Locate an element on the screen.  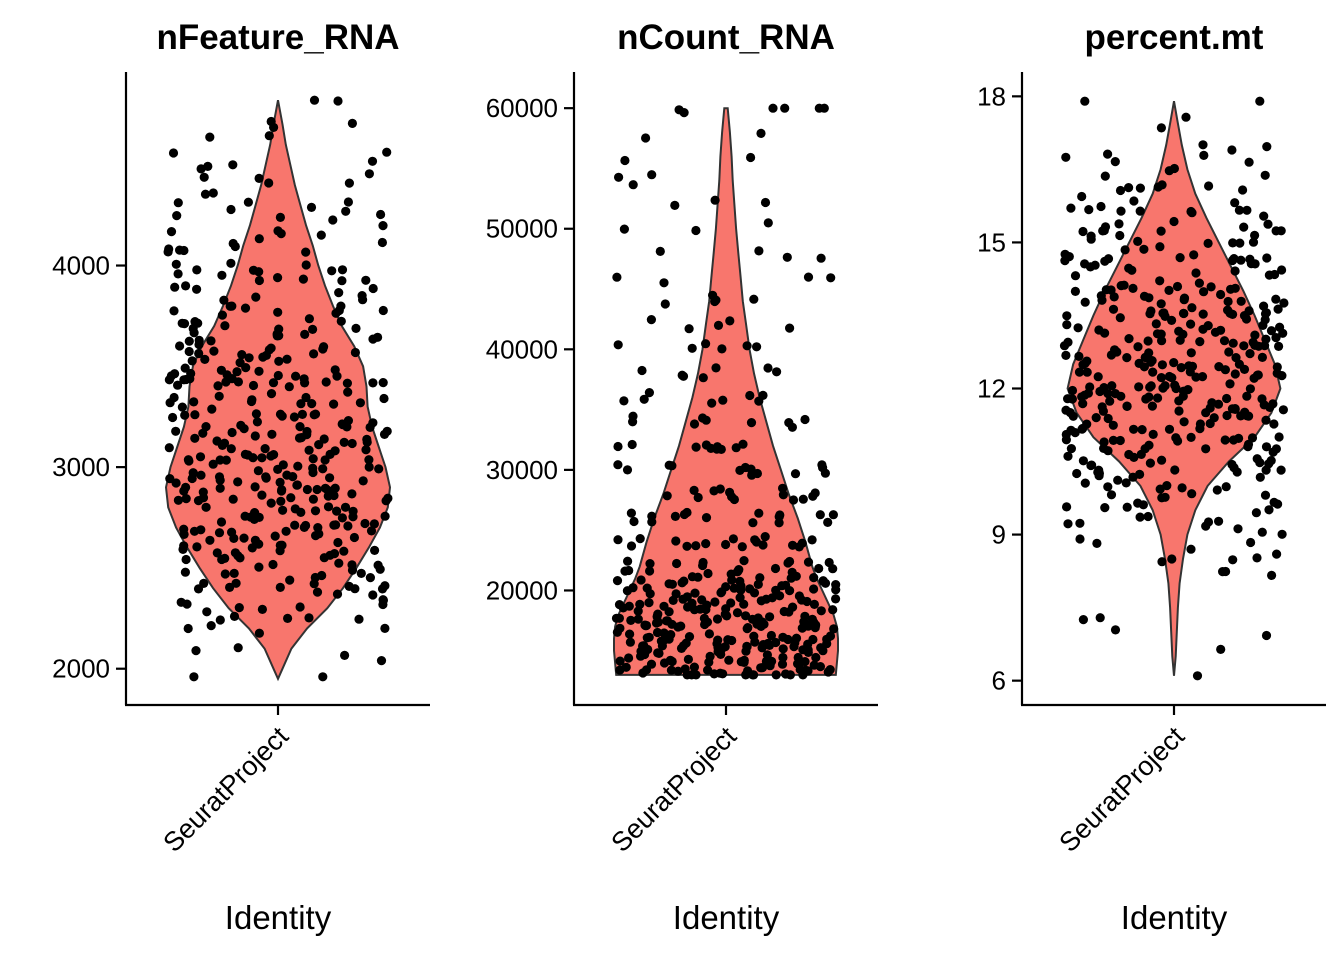
jitter-points is located at coordinates (1174, 388).